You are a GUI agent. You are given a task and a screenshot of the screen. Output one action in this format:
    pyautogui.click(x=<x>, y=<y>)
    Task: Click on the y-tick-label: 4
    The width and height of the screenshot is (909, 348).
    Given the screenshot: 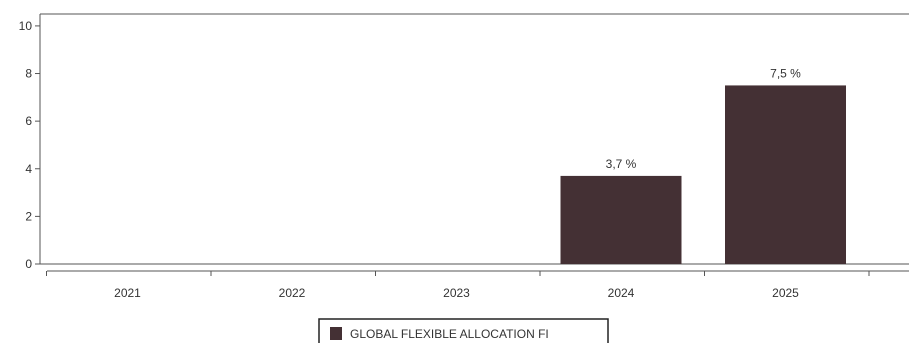 What is the action you would take?
    pyautogui.click(x=28, y=169)
    